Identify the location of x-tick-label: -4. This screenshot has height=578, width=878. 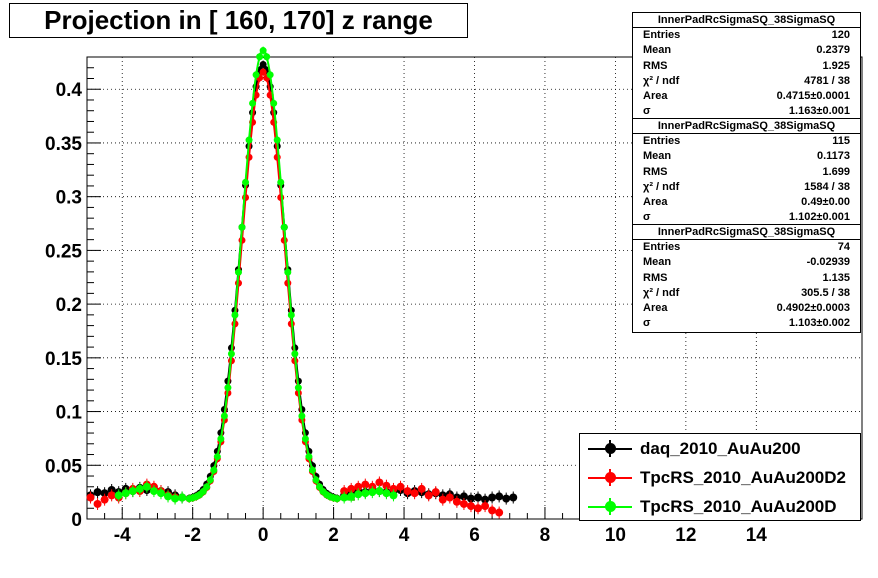
(122, 535).